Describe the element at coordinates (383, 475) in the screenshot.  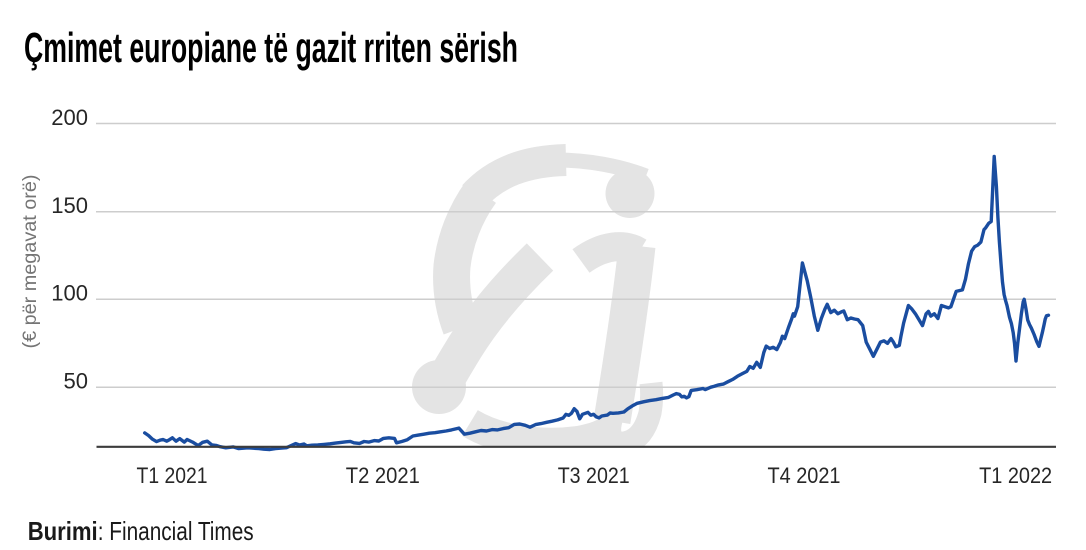
I see `svg-text: T2 2021` at that location.